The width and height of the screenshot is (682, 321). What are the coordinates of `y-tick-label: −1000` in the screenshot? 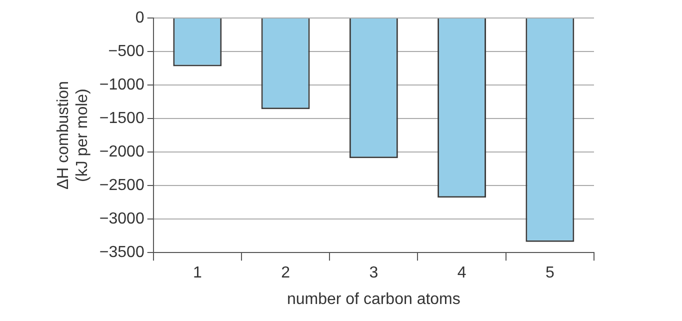 It's located at (121, 85).